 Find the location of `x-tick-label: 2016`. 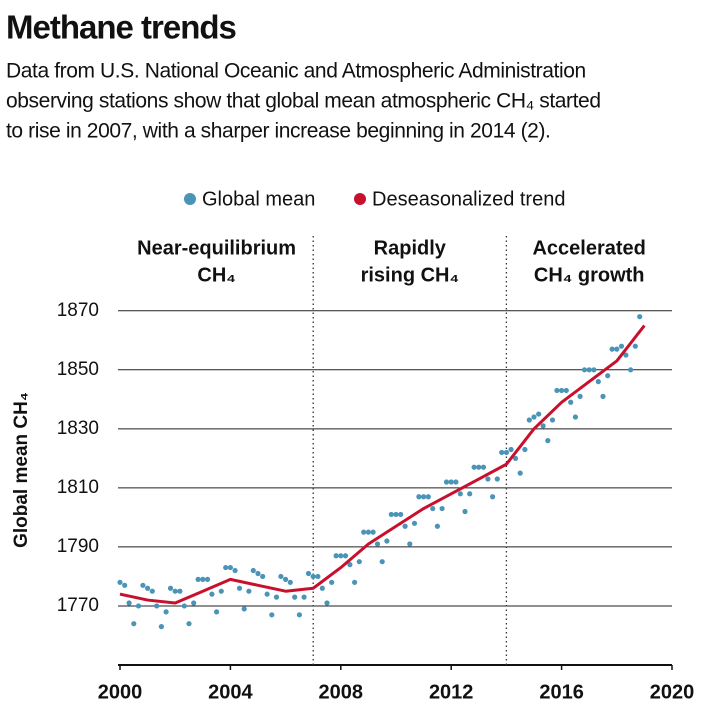

x-tick-label: 2016 is located at coordinates (561, 692).